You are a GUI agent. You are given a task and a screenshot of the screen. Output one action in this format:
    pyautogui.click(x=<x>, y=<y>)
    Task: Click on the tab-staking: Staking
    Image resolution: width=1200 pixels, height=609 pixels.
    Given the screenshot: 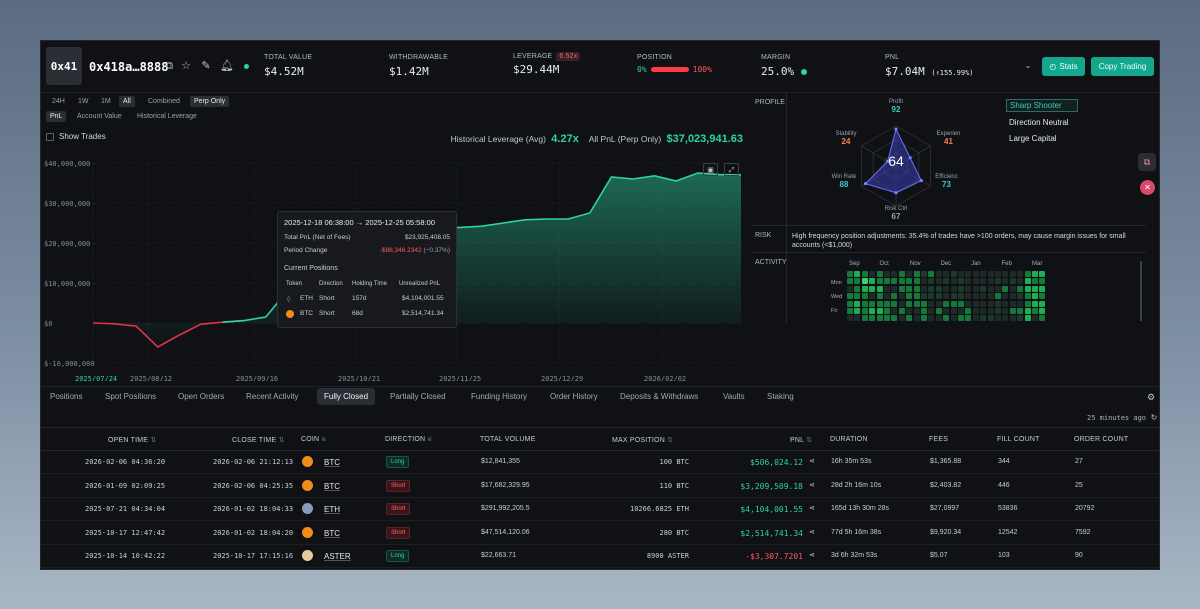 What is the action you would take?
    pyautogui.click(x=780, y=396)
    